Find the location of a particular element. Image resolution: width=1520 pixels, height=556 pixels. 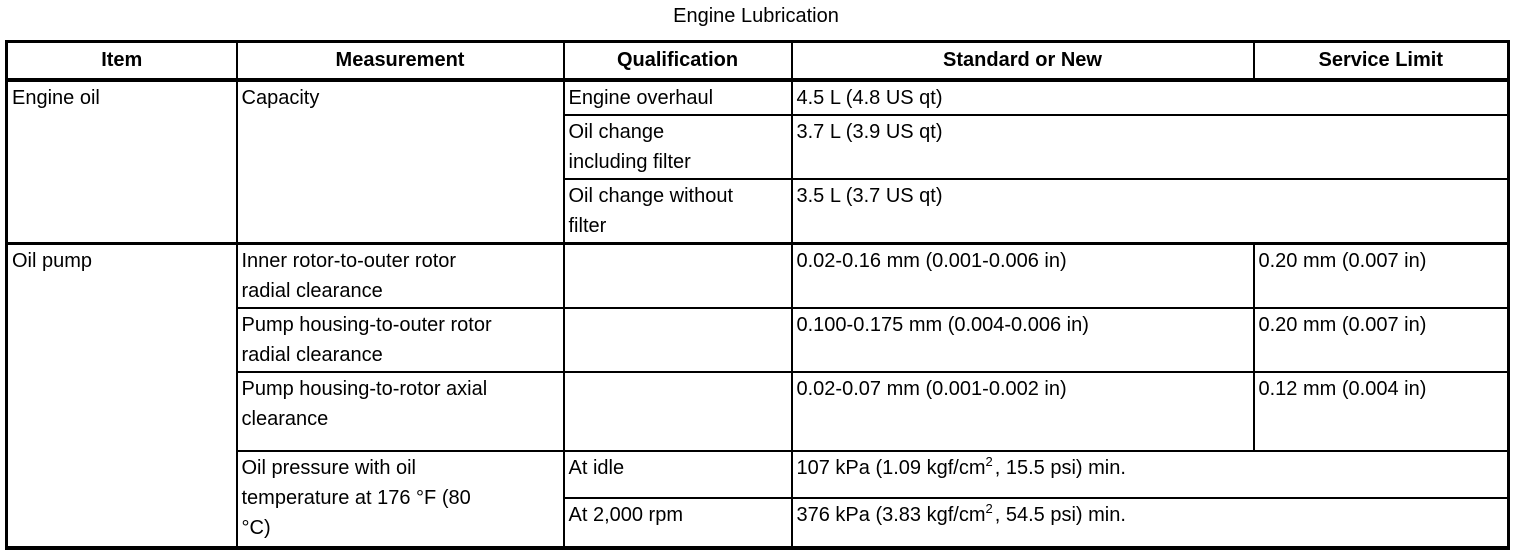

qualification-cell-oil-change-including-filter: Oil change including filter is located at coordinates (677, 146).